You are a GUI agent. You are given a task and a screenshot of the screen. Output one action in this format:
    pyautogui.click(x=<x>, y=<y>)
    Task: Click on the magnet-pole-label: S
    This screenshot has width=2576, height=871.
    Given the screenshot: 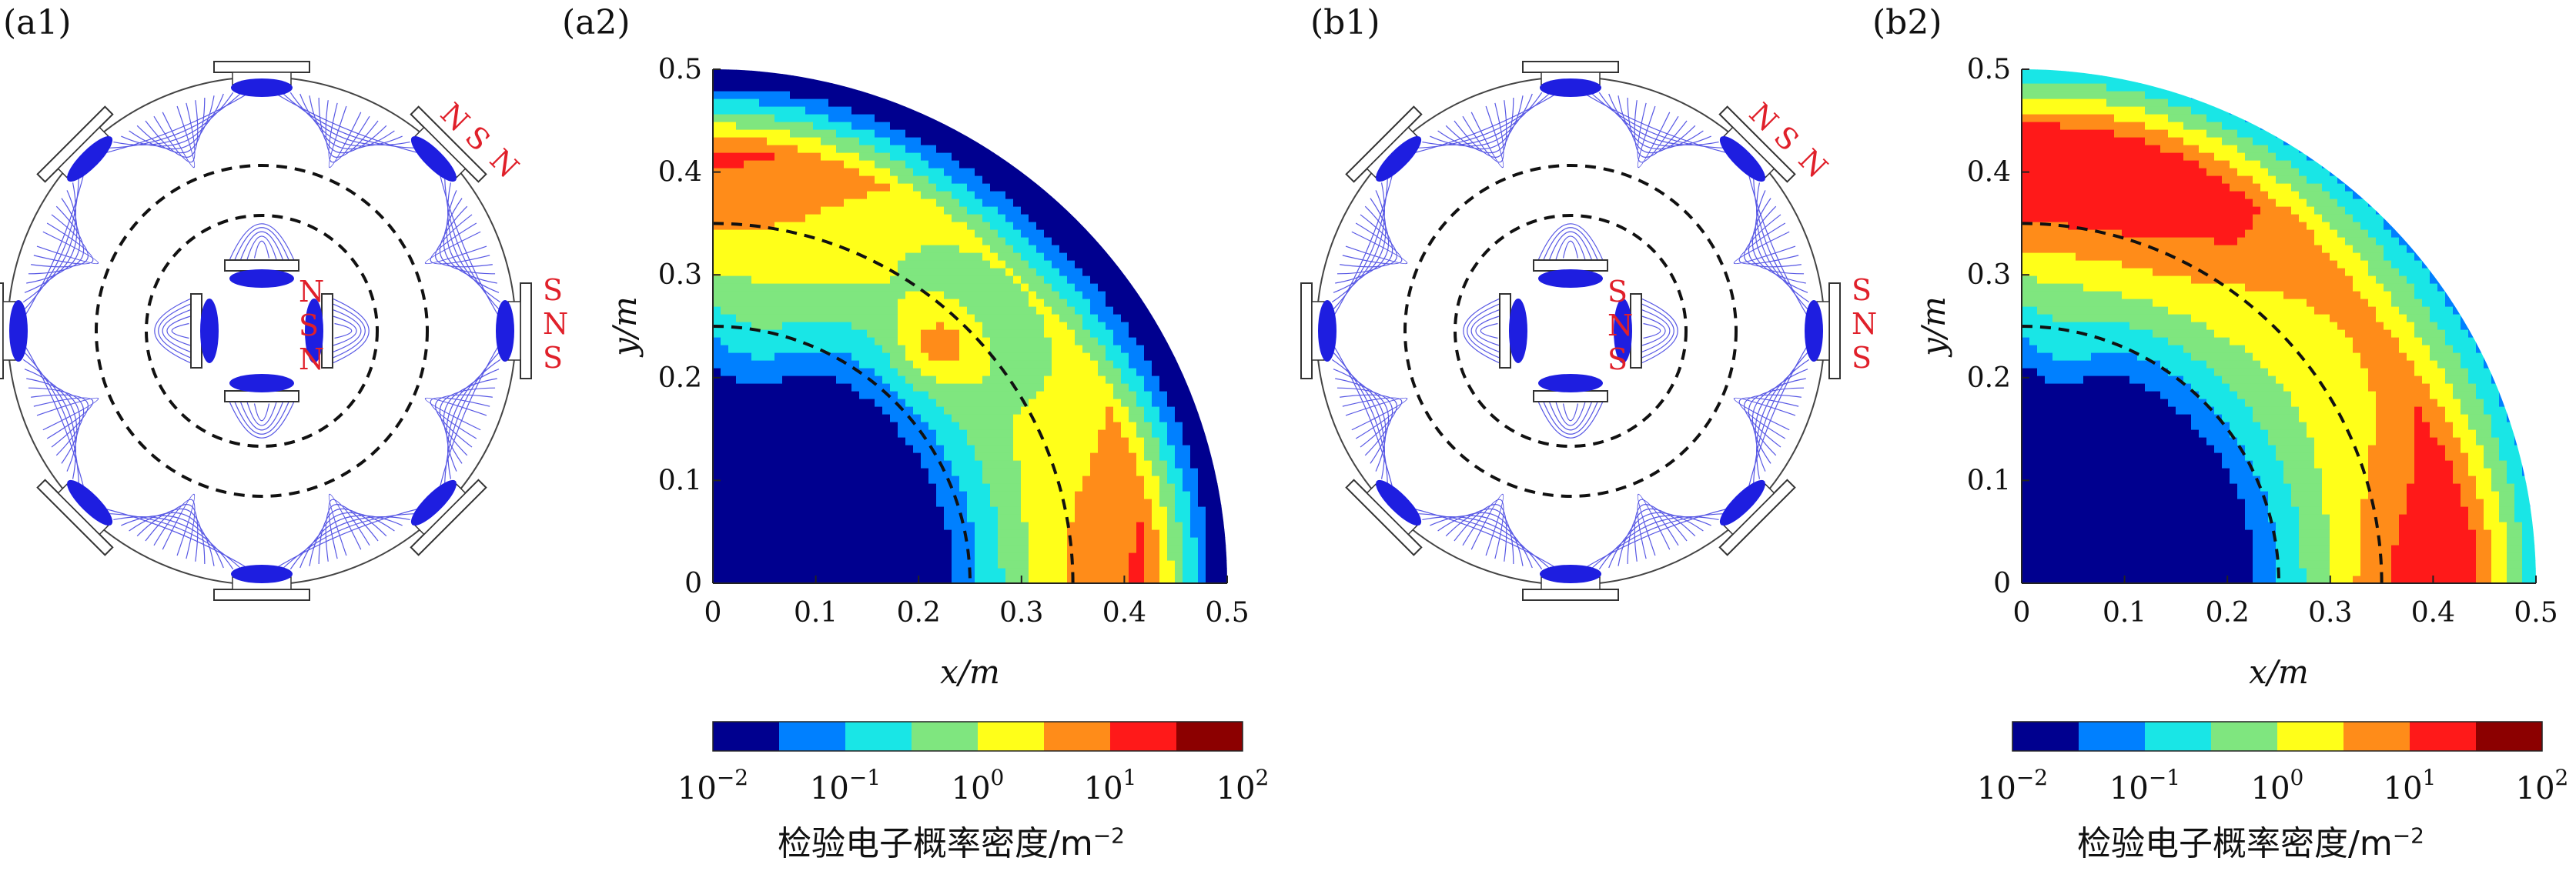 What is the action you would take?
    pyautogui.click(x=1617, y=359)
    